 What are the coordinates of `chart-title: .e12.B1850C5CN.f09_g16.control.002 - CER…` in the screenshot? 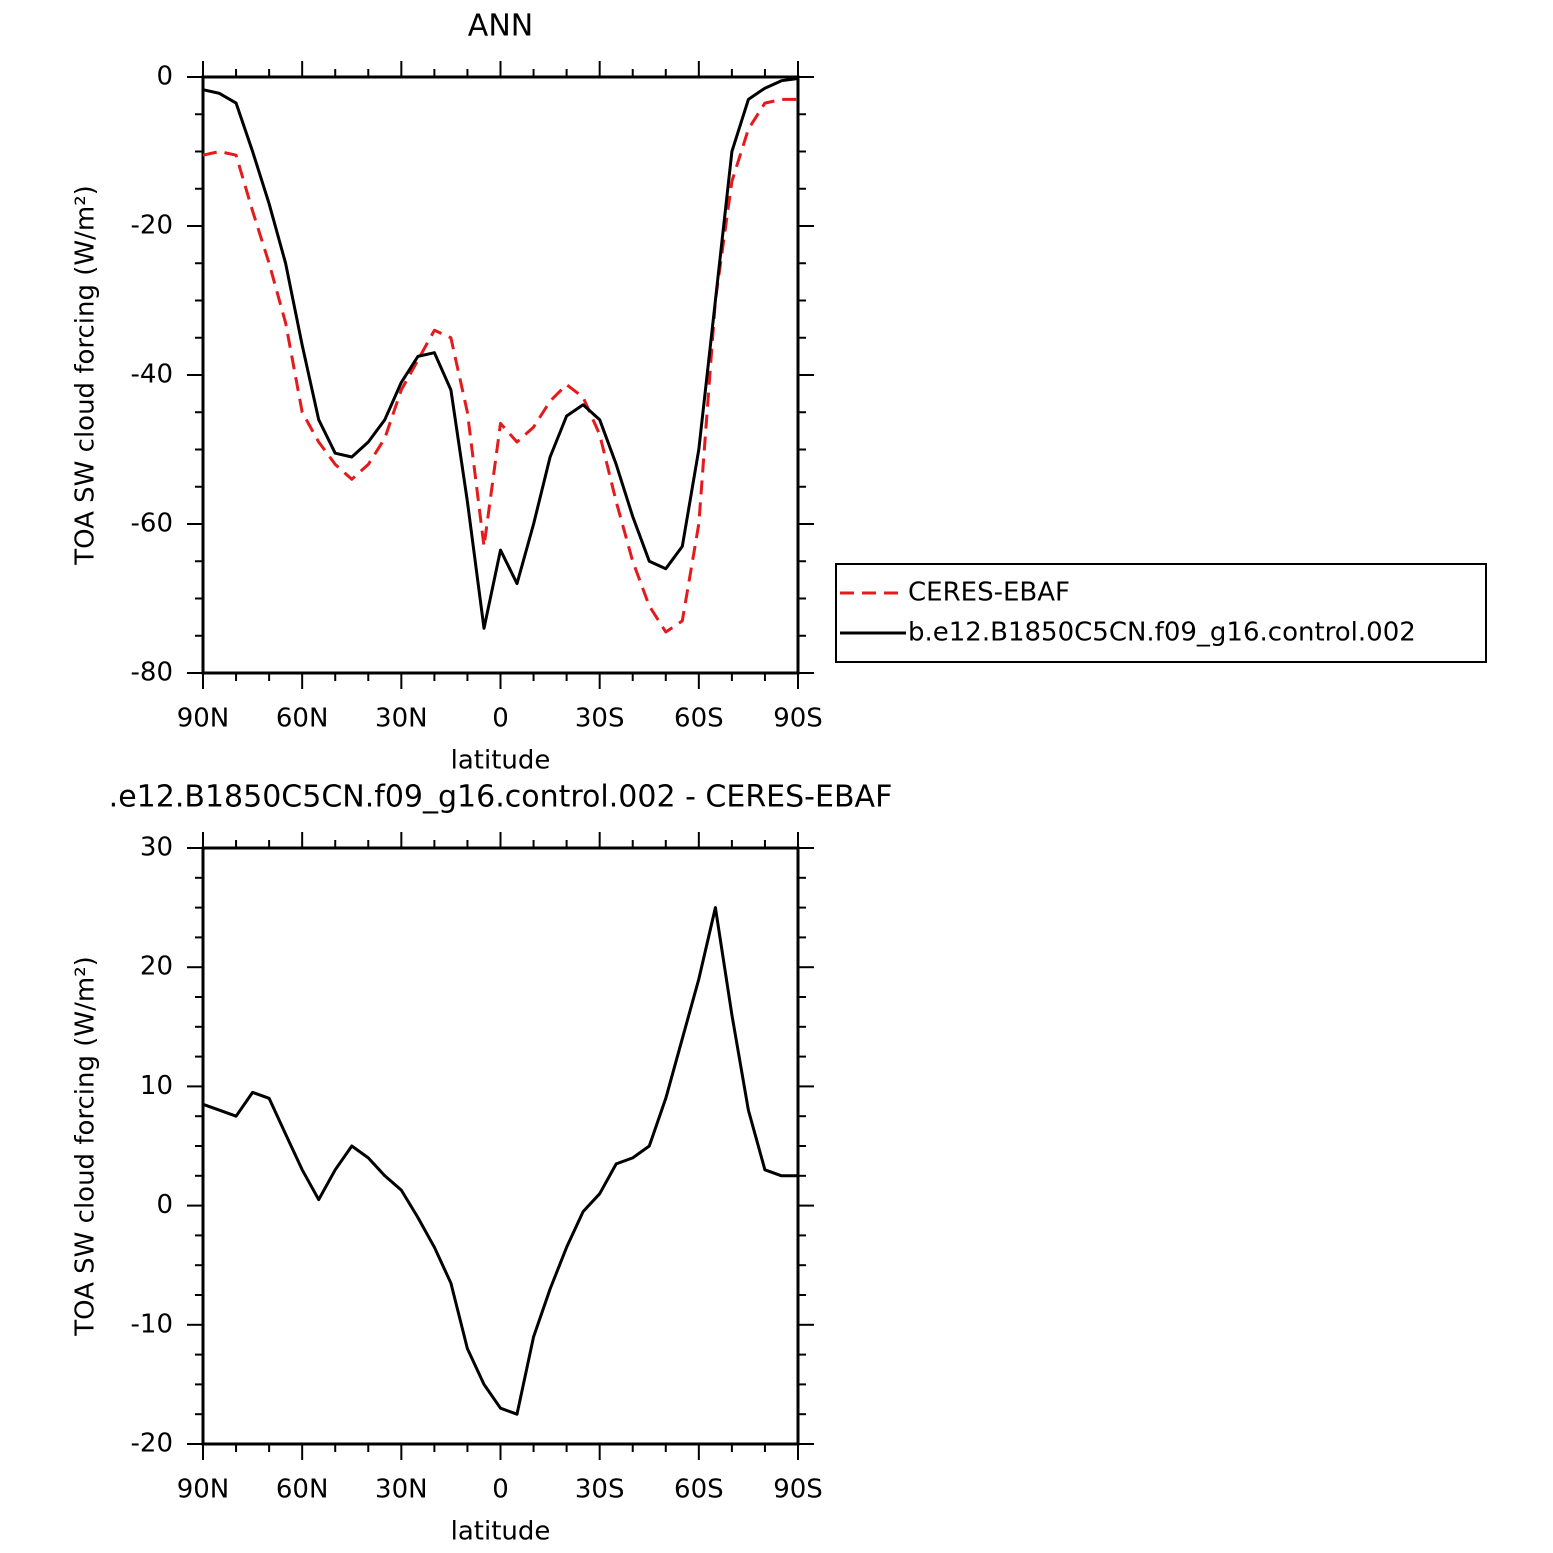 It's located at (501, 797).